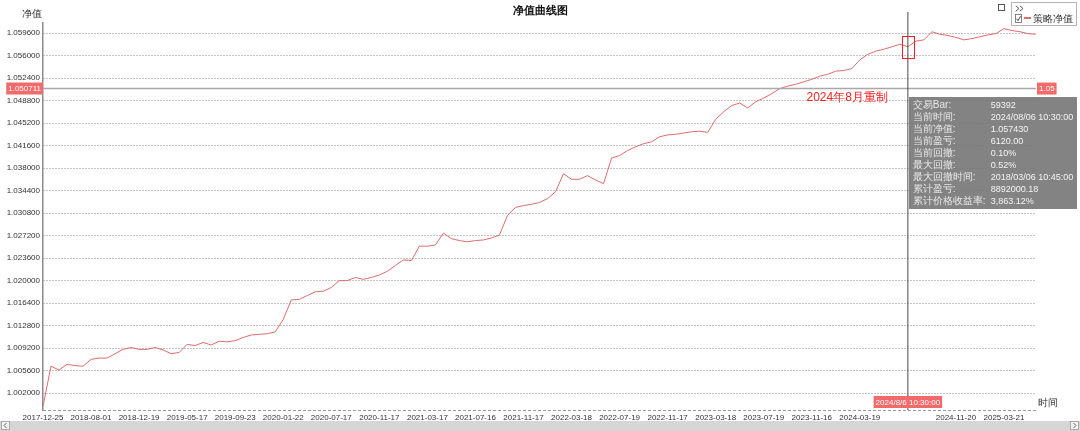 This screenshot has width=1080, height=431. What do you see at coordinates (380, 417) in the screenshot?
I see `x-tick-label: 2020-11-17` at bounding box center [380, 417].